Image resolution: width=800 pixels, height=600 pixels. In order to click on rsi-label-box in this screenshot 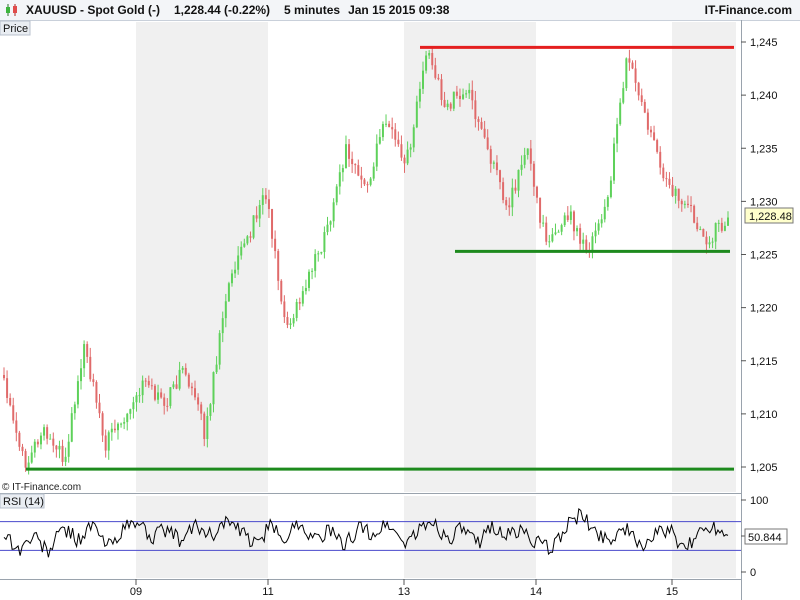, I will do `click(22, 501)`.